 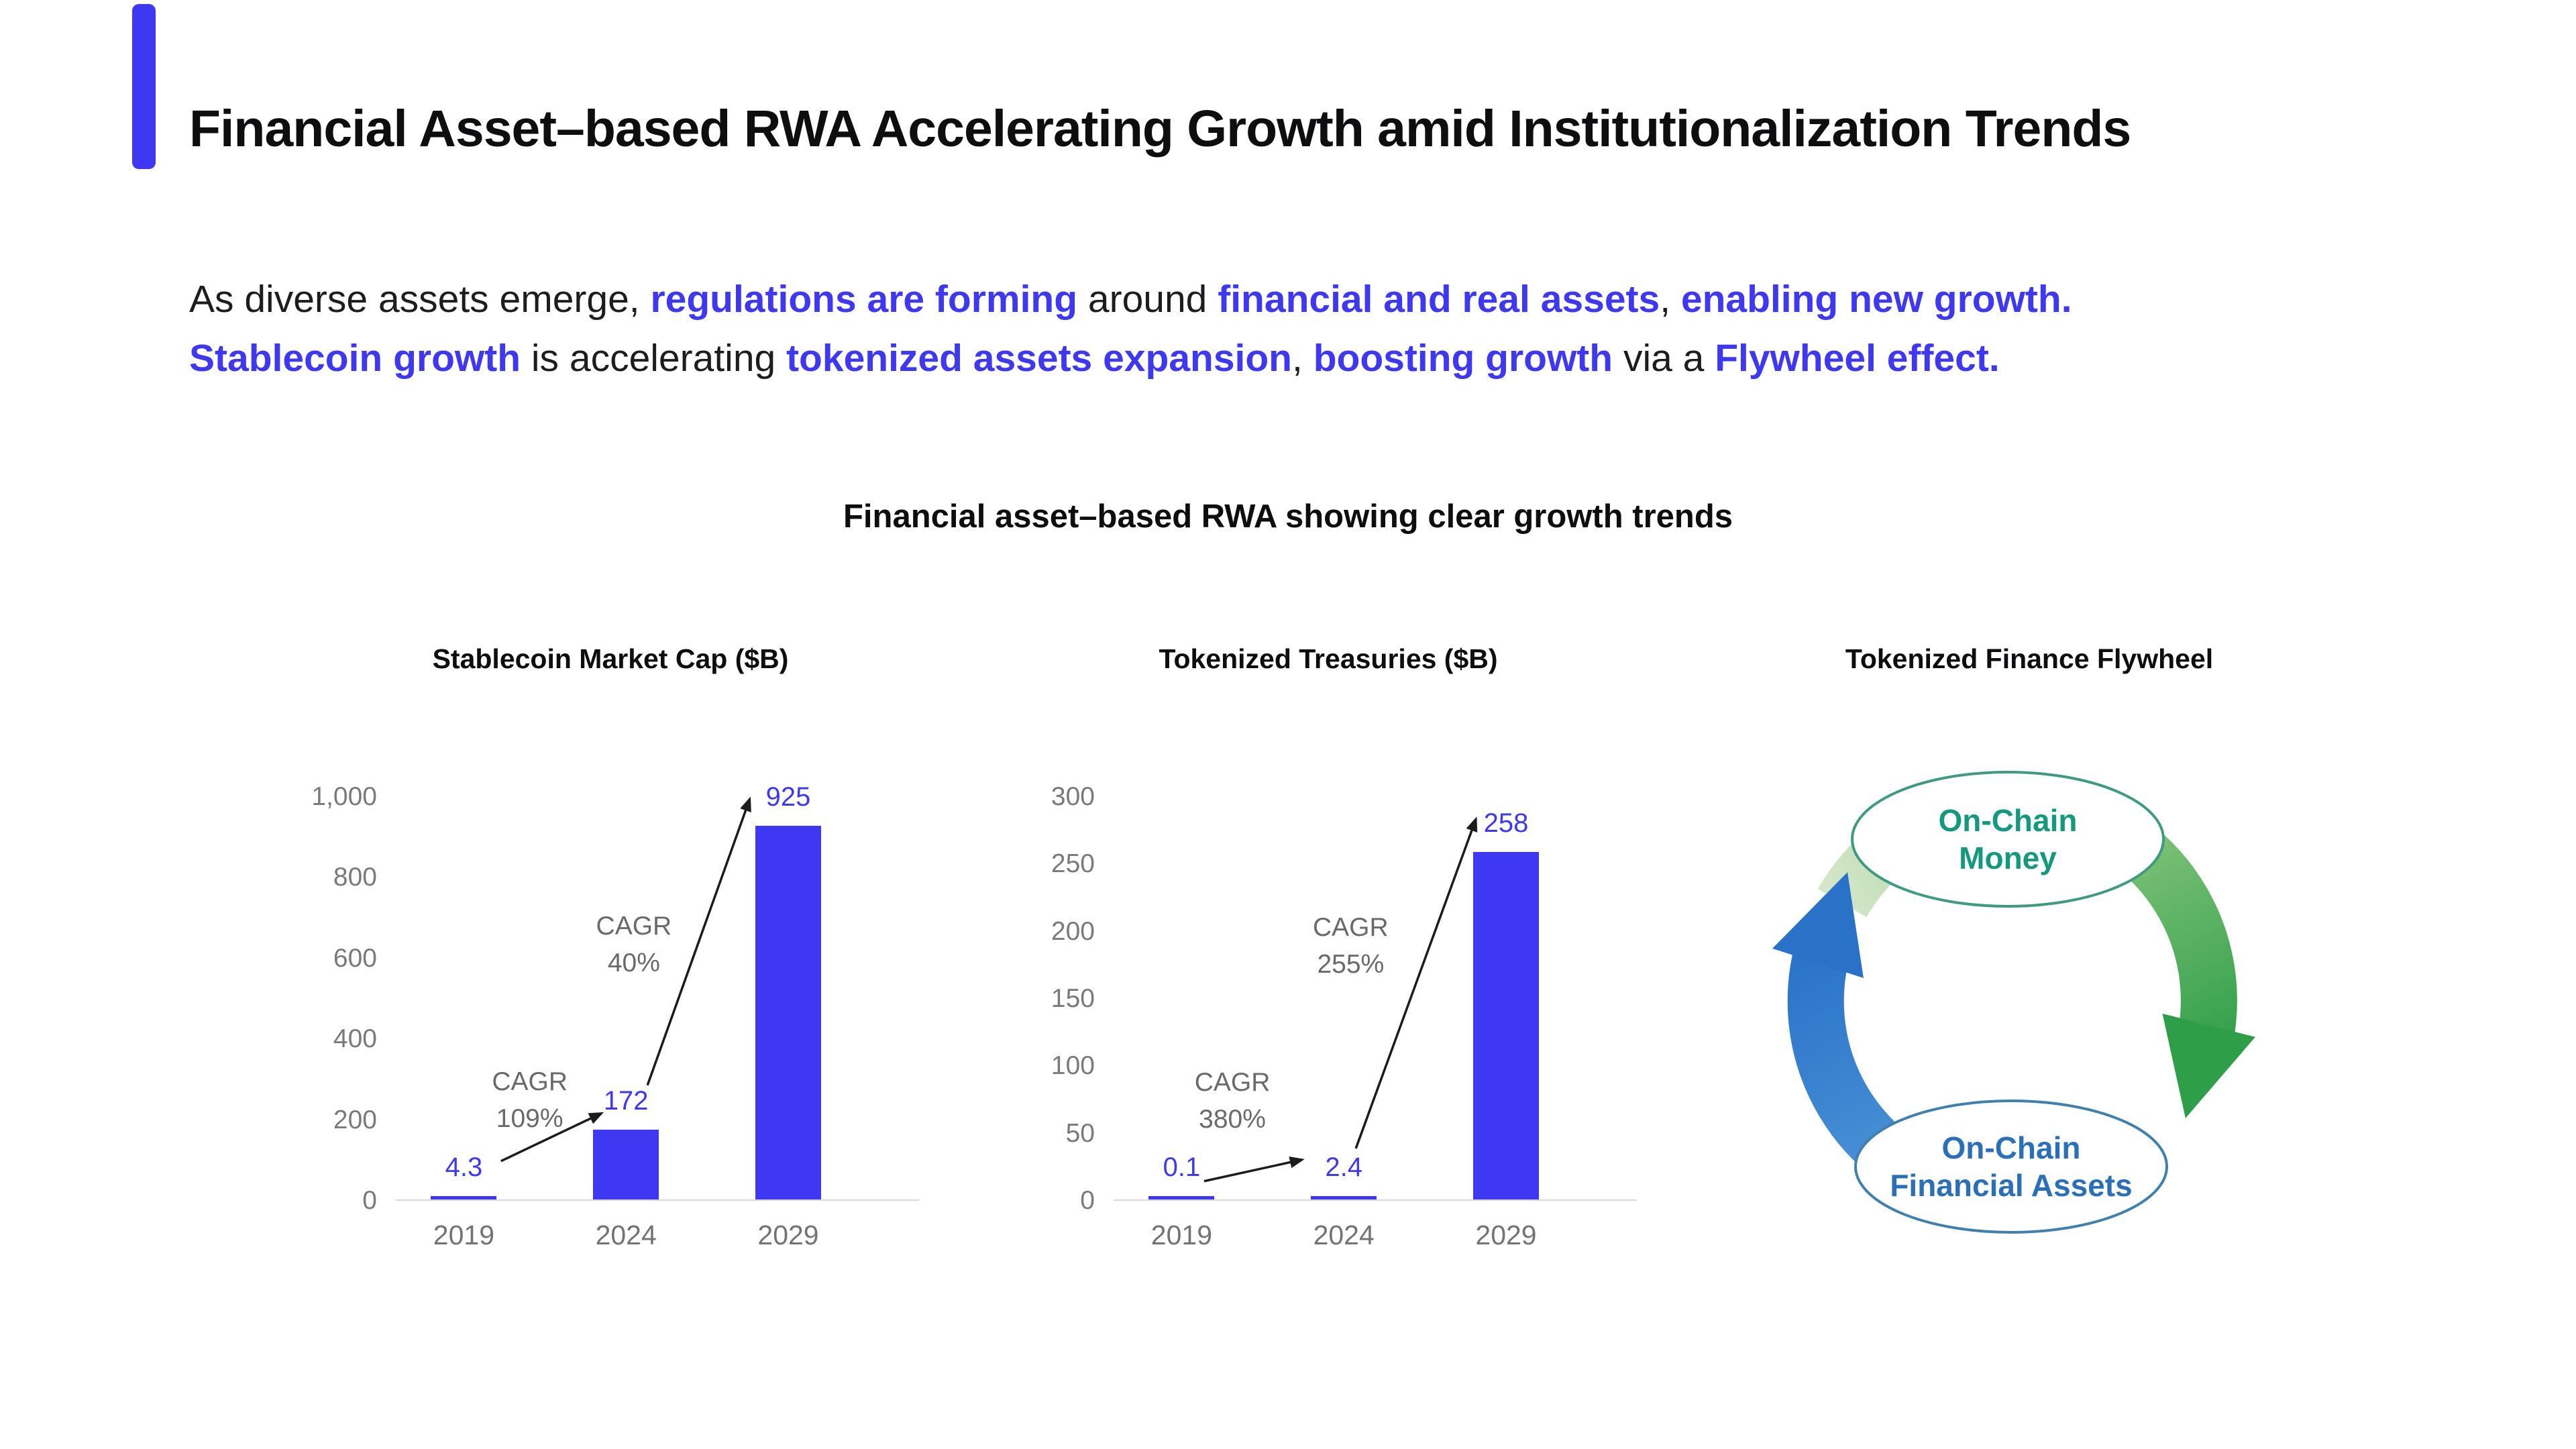 I want to click on cagr-annotation: CAGR 255%, so click(x=1350, y=945).